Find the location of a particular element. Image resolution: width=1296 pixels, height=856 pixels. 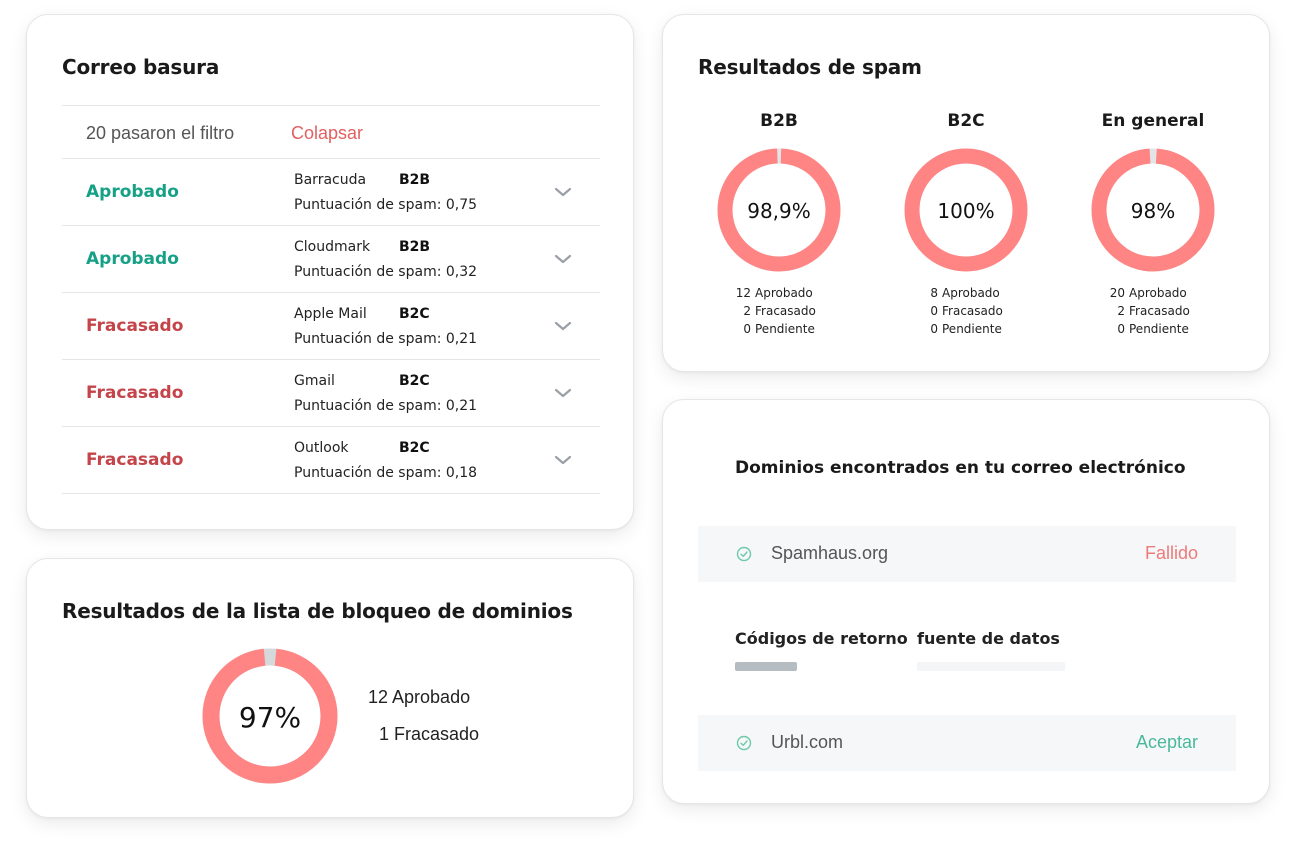

accept-button: Aceptar is located at coordinates (1166, 742).